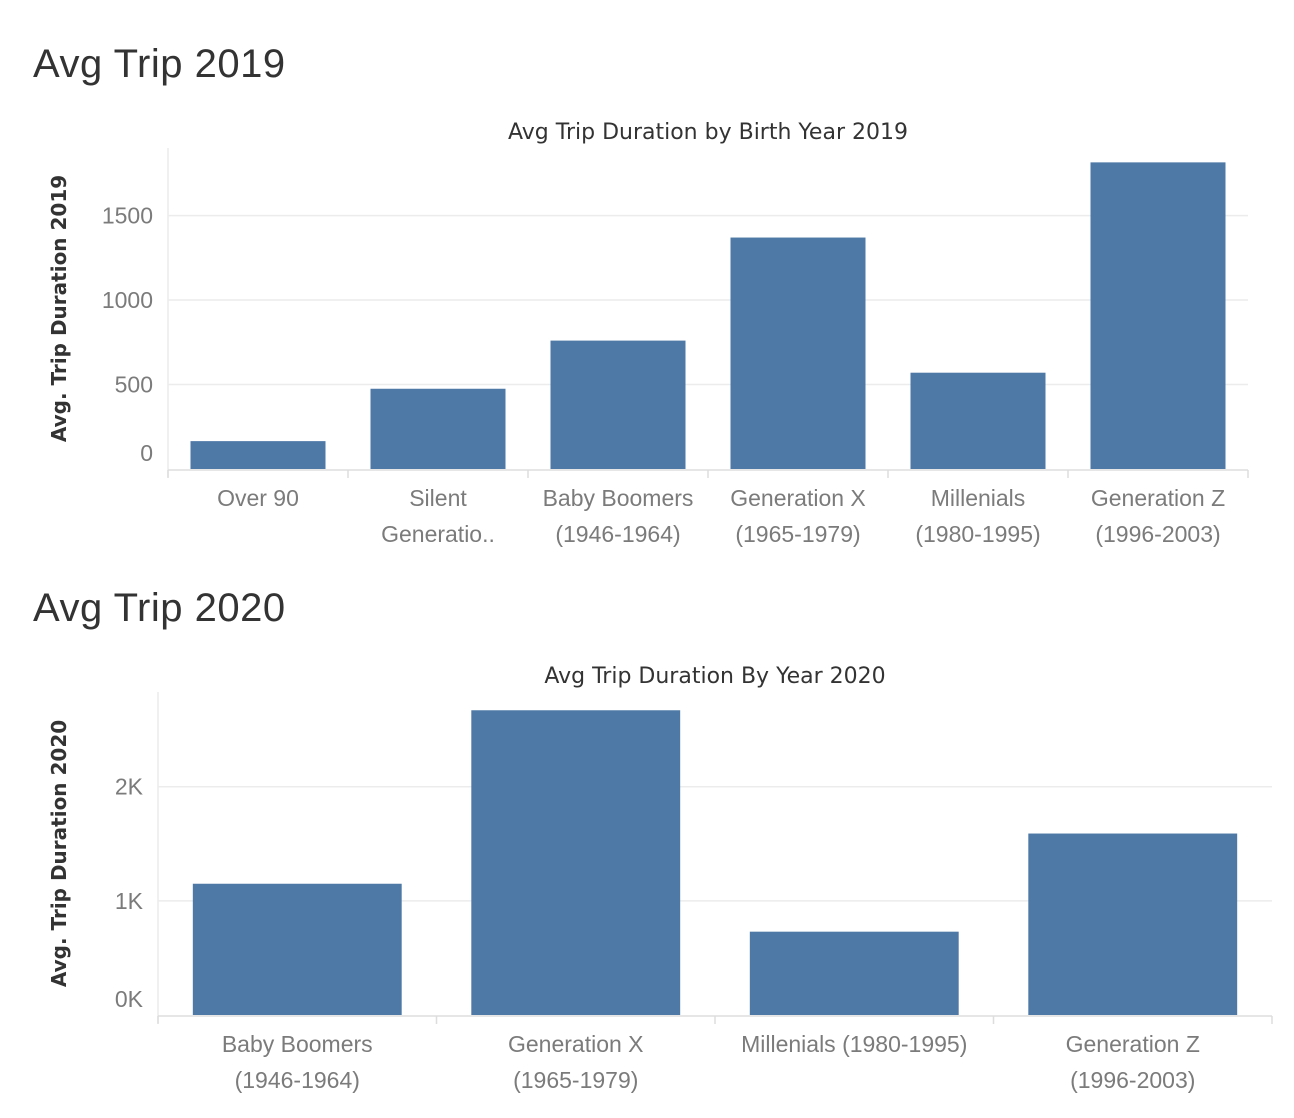 Image resolution: width=1294 pixels, height=1118 pixels. I want to click on x-tick-label: (1980-1995), so click(977, 534).